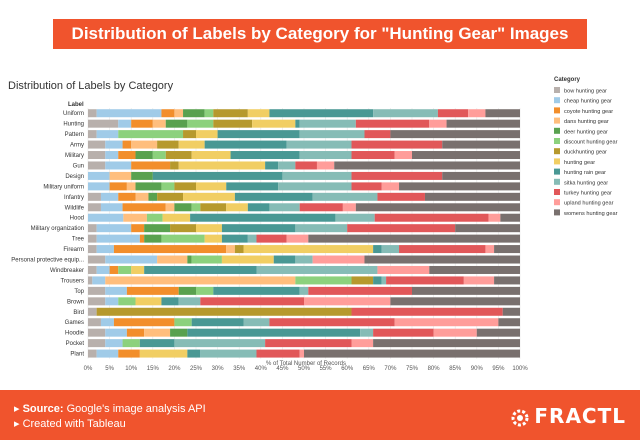 The image size is (640, 440). Describe the element at coordinates (557, 141) in the screenshot. I see `legend-swatch` at that location.